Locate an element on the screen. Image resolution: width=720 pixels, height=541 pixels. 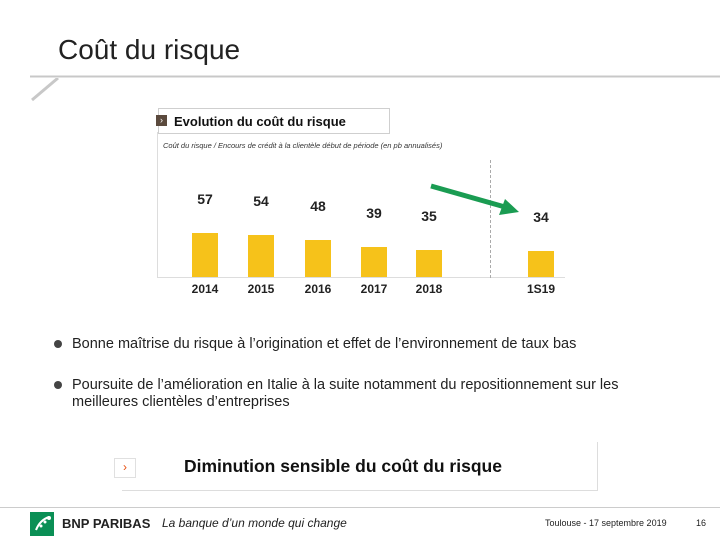
page-number: 16 is located at coordinates (701, 523).